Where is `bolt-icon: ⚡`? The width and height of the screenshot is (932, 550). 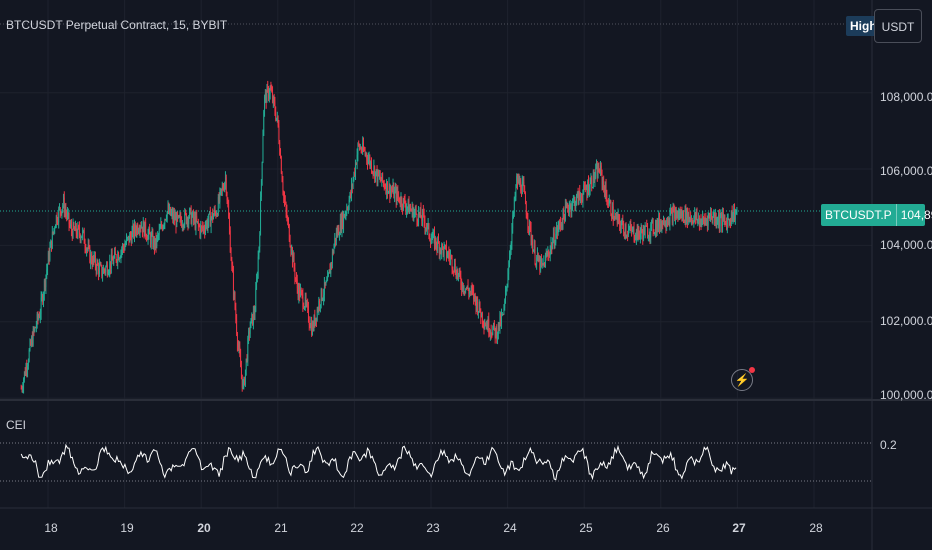
bolt-icon: ⚡ is located at coordinates (743, 379).